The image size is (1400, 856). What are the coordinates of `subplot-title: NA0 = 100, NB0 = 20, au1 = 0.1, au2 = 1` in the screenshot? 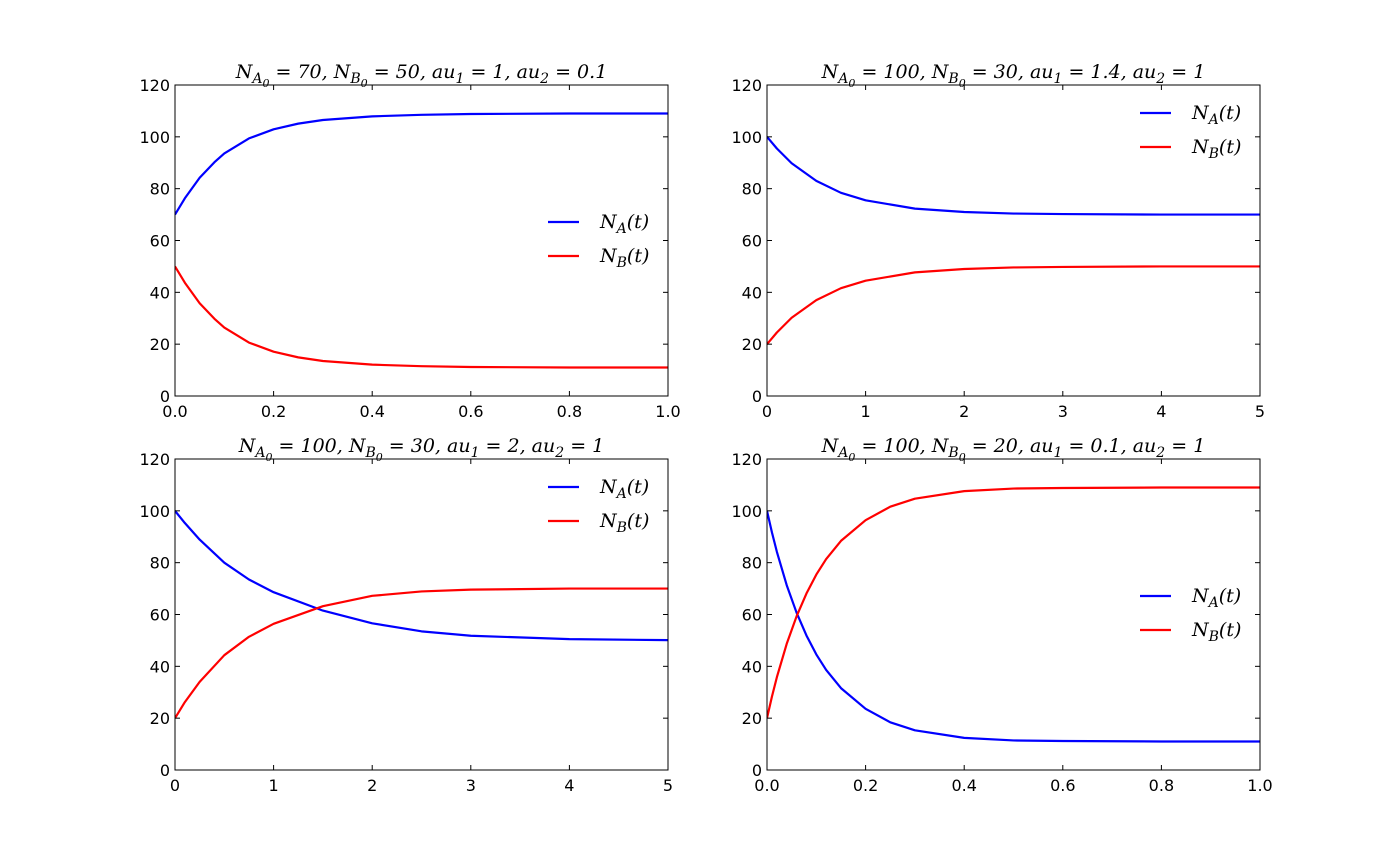 It's located at (1013, 449).